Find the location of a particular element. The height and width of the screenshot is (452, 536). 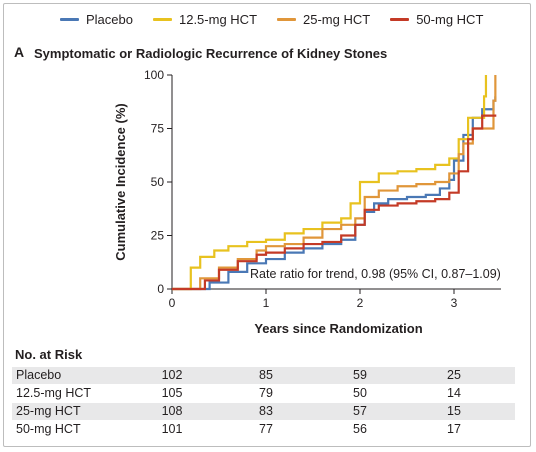

risk-row-label: 12.5-mg HCT is located at coordinates (54, 393).